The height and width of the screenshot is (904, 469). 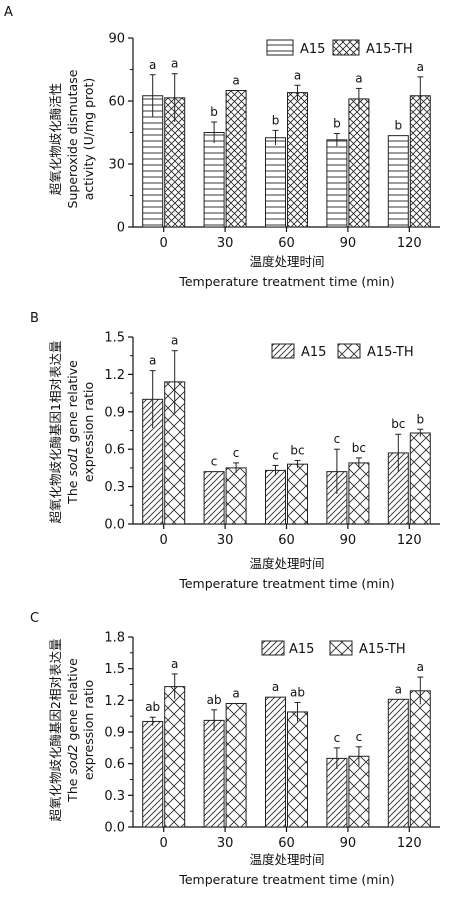 I want to click on y-tick-label: 30, so click(x=116, y=165).